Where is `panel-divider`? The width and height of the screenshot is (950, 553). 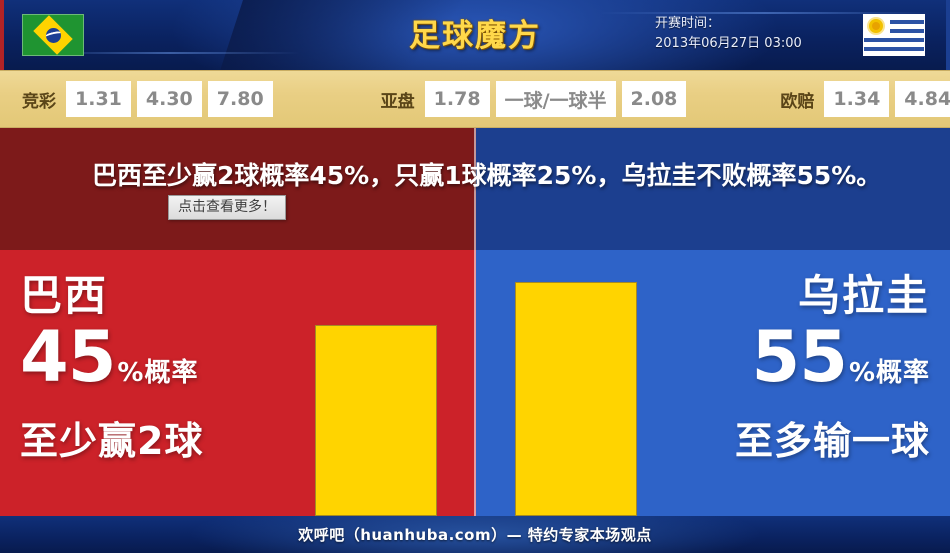 panel-divider is located at coordinates (475, 322).